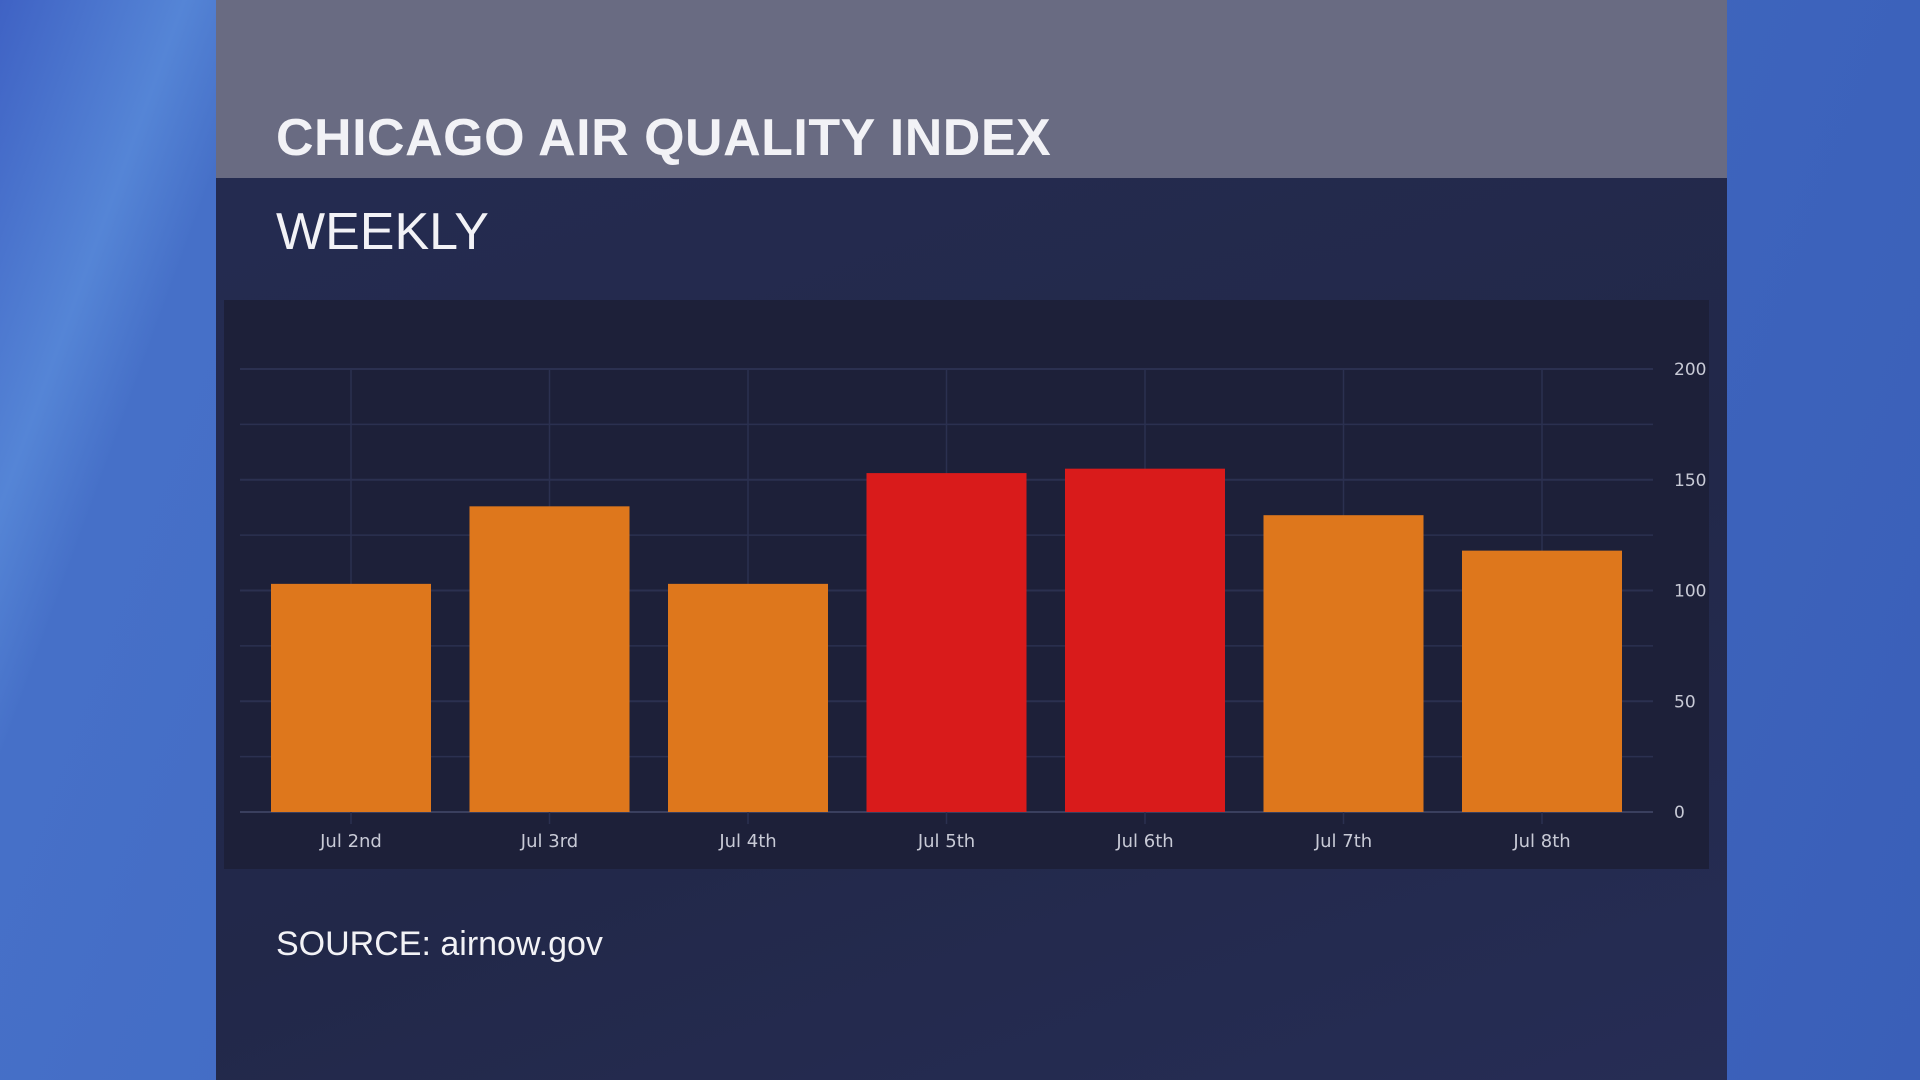 The width and height of the screenshot is (1920, 1080). Describe the element at coordinates (1690, 370) in the screenshot. I see `y-tick-label: 200` at that location.